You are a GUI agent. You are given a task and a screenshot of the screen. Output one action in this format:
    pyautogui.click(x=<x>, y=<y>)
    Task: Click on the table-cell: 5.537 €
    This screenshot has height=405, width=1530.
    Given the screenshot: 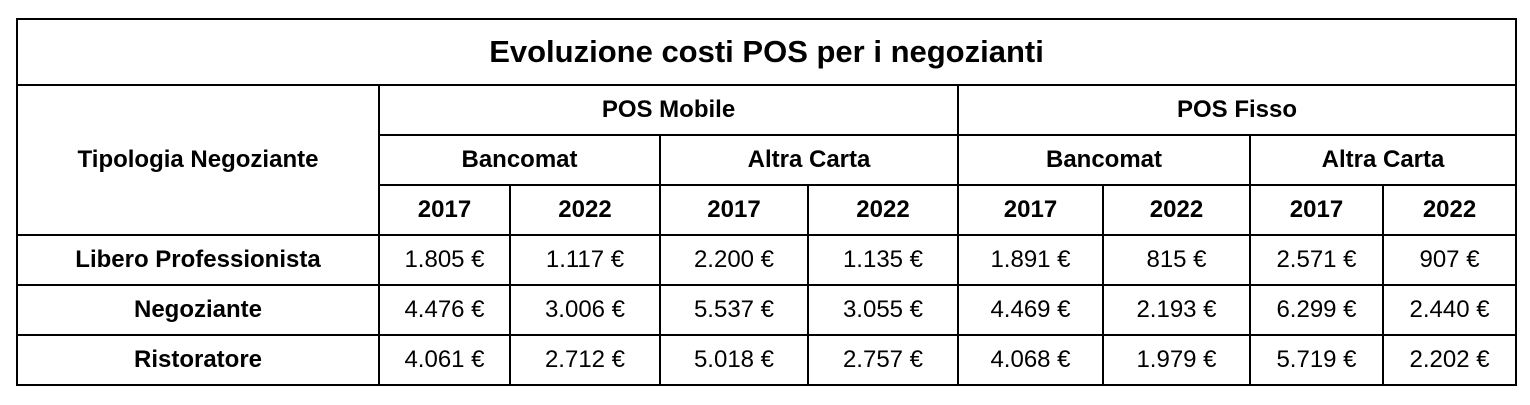 What is the action you would take?
    pyautogui.click(x=734, y=310)
    